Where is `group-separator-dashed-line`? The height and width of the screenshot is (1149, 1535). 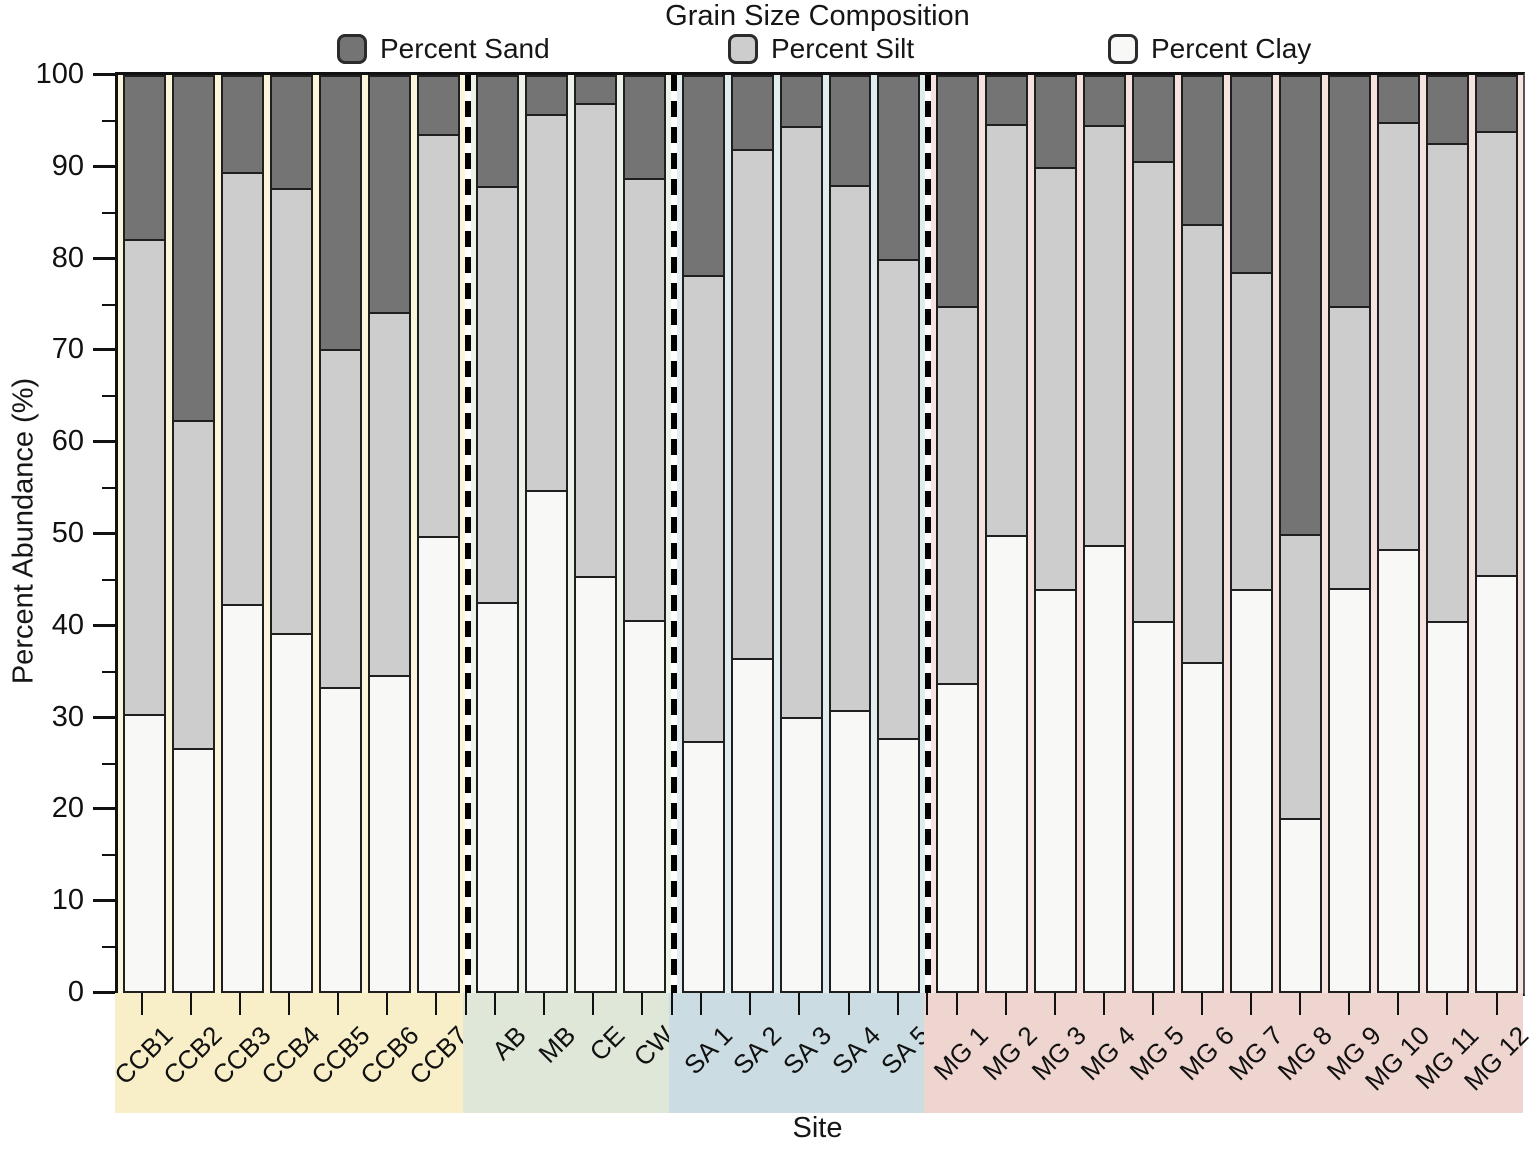
group-separator-dashed-line is located at coordinates (928, 534).